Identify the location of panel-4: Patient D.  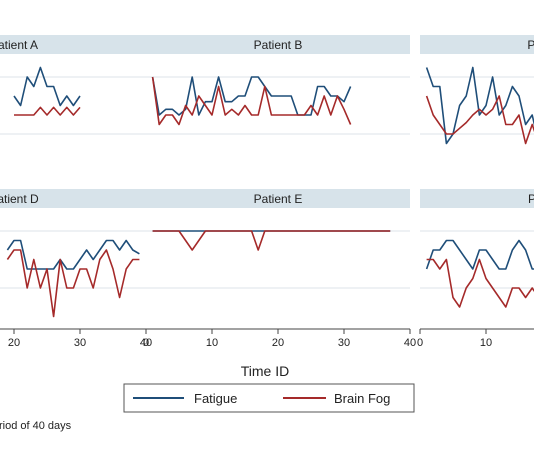
(73, 253).